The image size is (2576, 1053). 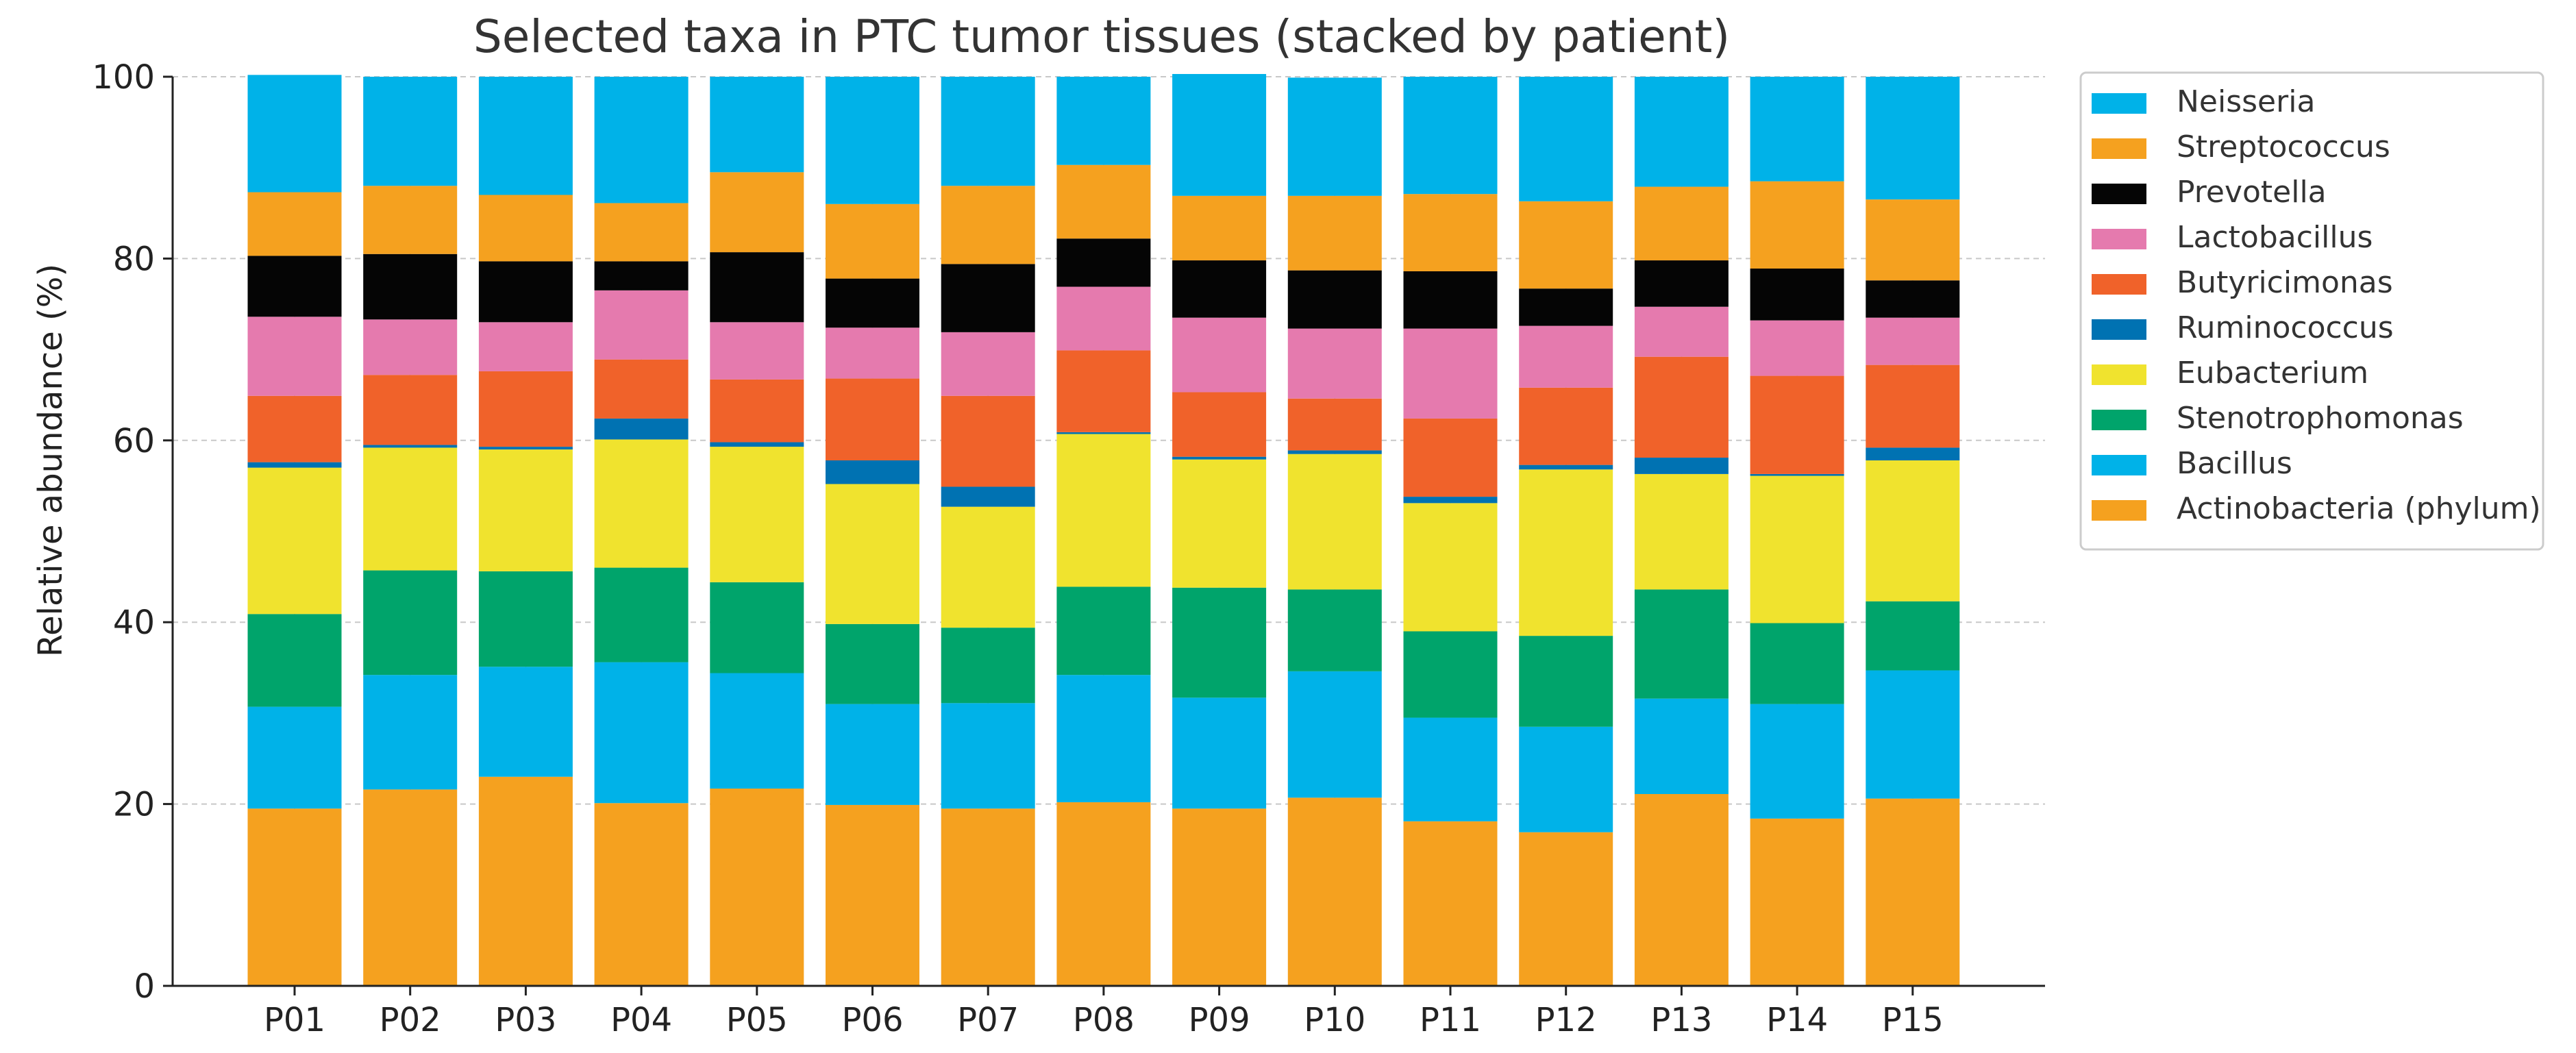 I want to click on bar-segment-p06-9: P06 — Streptococcus: 8.2, so click(x=872, y=241).